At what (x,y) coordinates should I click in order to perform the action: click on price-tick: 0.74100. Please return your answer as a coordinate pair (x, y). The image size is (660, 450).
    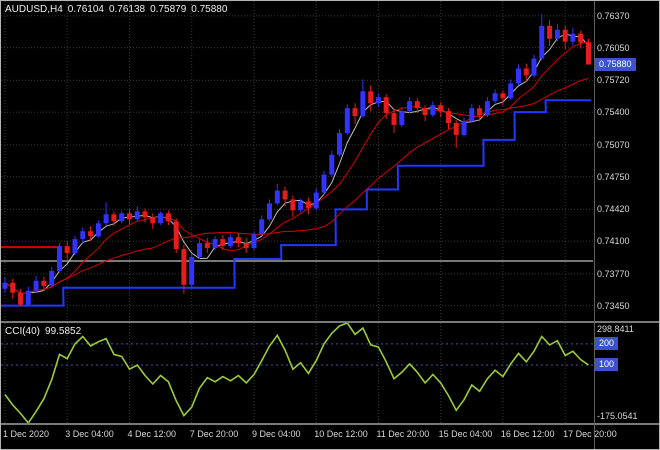
    Looking at the image, I should click on (613, 241).